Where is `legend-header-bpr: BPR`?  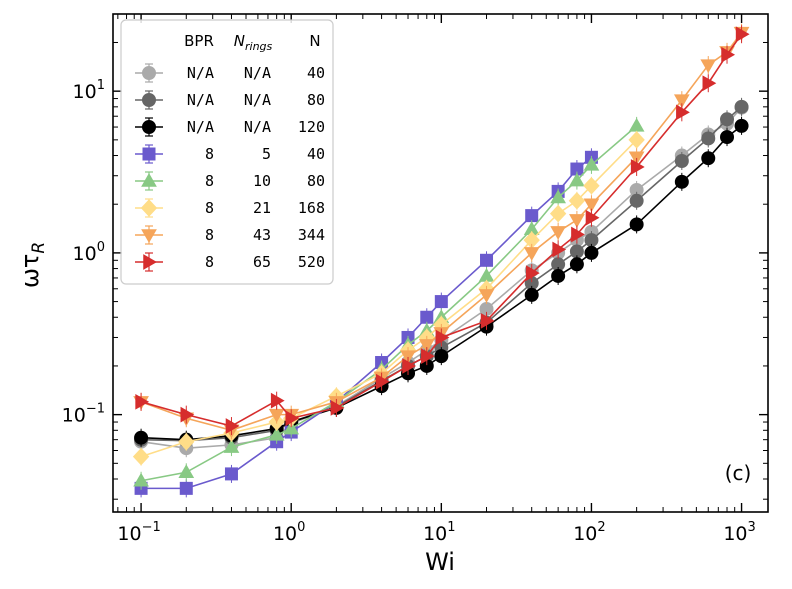
legend-header-bpr: BPR is located at coordinates (199, 41).